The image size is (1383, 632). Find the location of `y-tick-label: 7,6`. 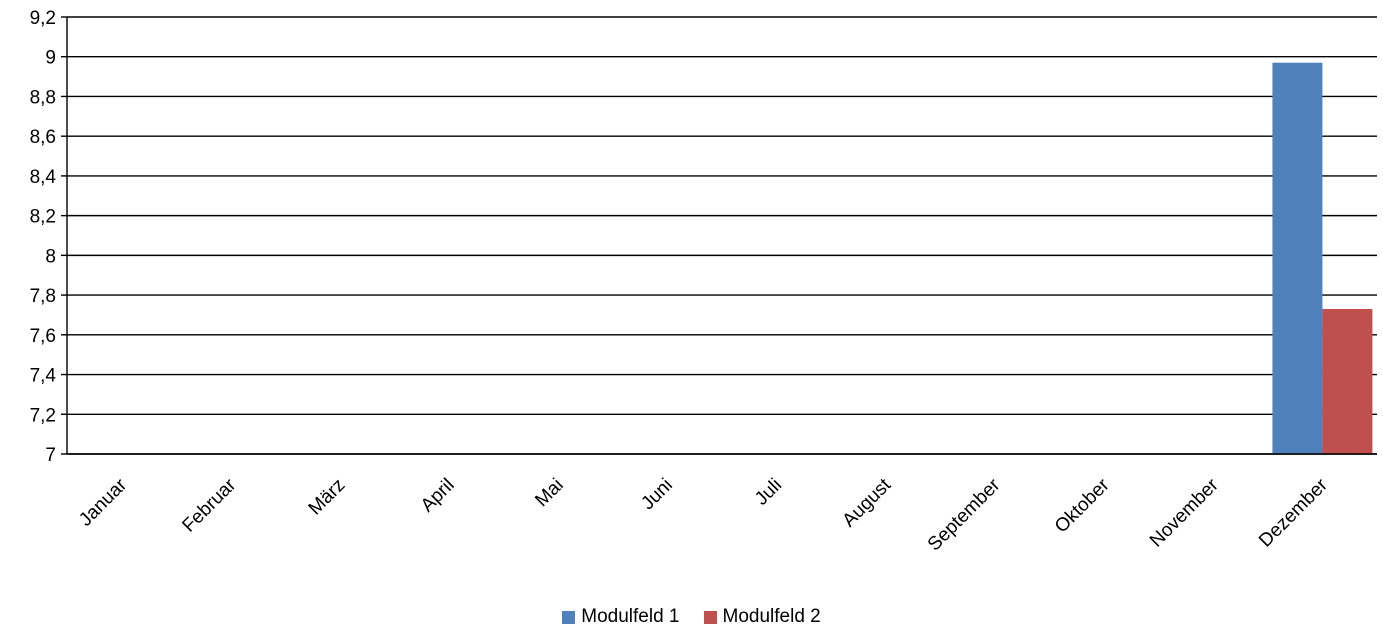

y-tick-label: 7,6 is located at coordinates (43, 336).